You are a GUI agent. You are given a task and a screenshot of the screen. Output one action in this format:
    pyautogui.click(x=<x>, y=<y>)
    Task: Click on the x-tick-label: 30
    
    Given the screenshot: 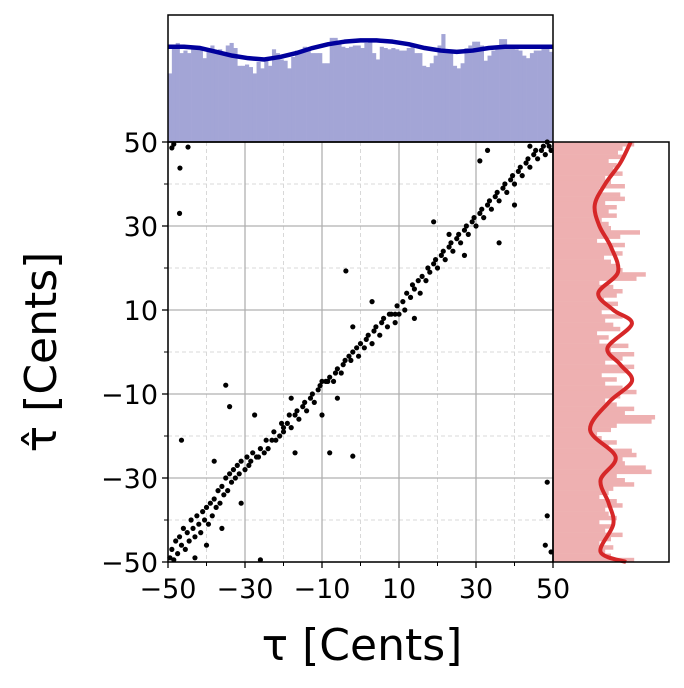 What is the action you would take?
    pyautogui.click(x=476, y=589)
    